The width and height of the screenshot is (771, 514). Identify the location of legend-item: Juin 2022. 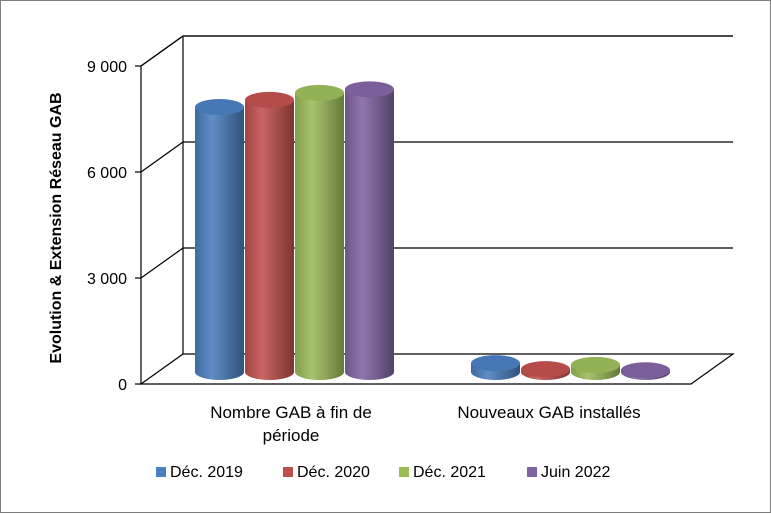
(568, 472).